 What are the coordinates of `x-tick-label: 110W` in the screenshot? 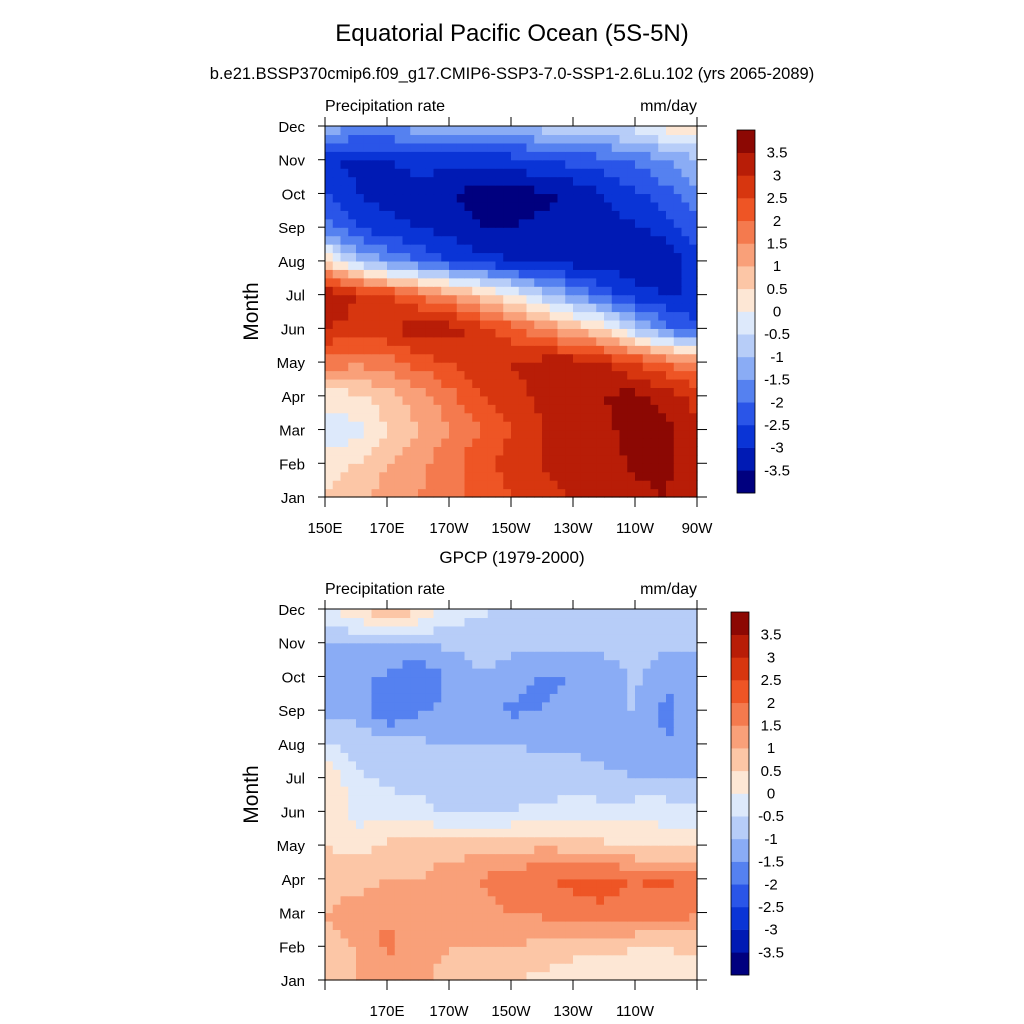 It's located at (635, 528).